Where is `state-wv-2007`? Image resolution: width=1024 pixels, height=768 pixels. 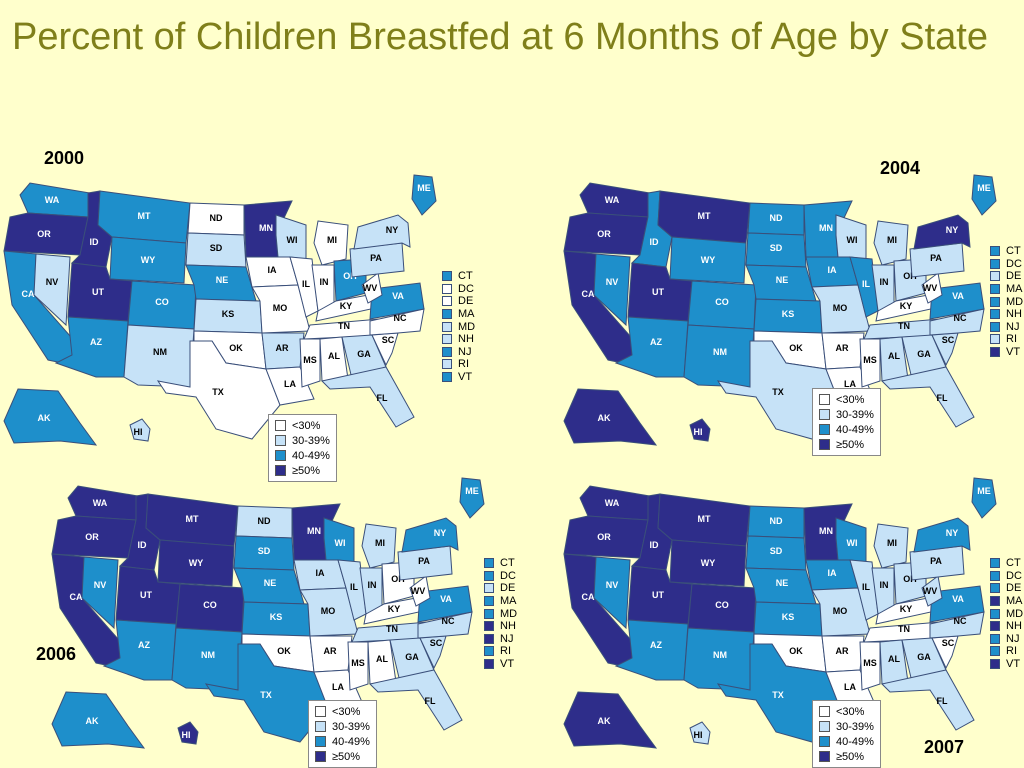 state-wv-2007 is located at coordinates (932, 591).